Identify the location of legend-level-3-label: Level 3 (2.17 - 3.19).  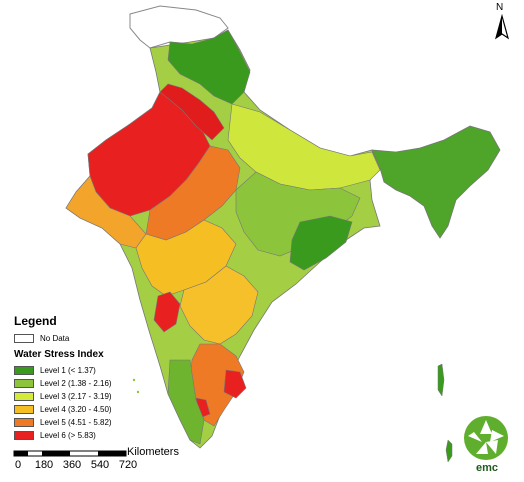
(76, 396).